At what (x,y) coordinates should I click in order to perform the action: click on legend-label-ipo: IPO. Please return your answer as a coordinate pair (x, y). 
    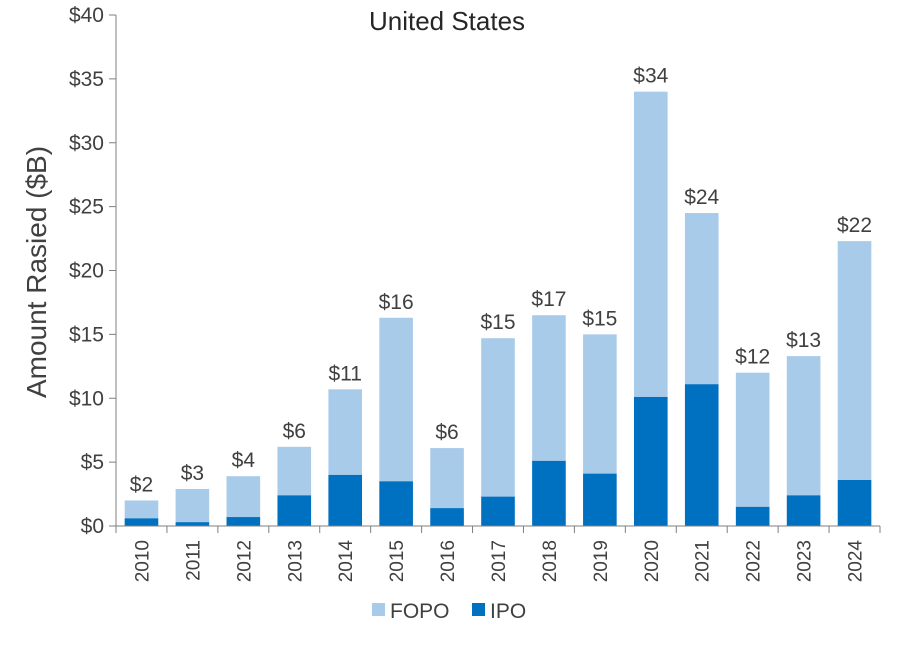
    Looking at the image, I should click on (508, 611).